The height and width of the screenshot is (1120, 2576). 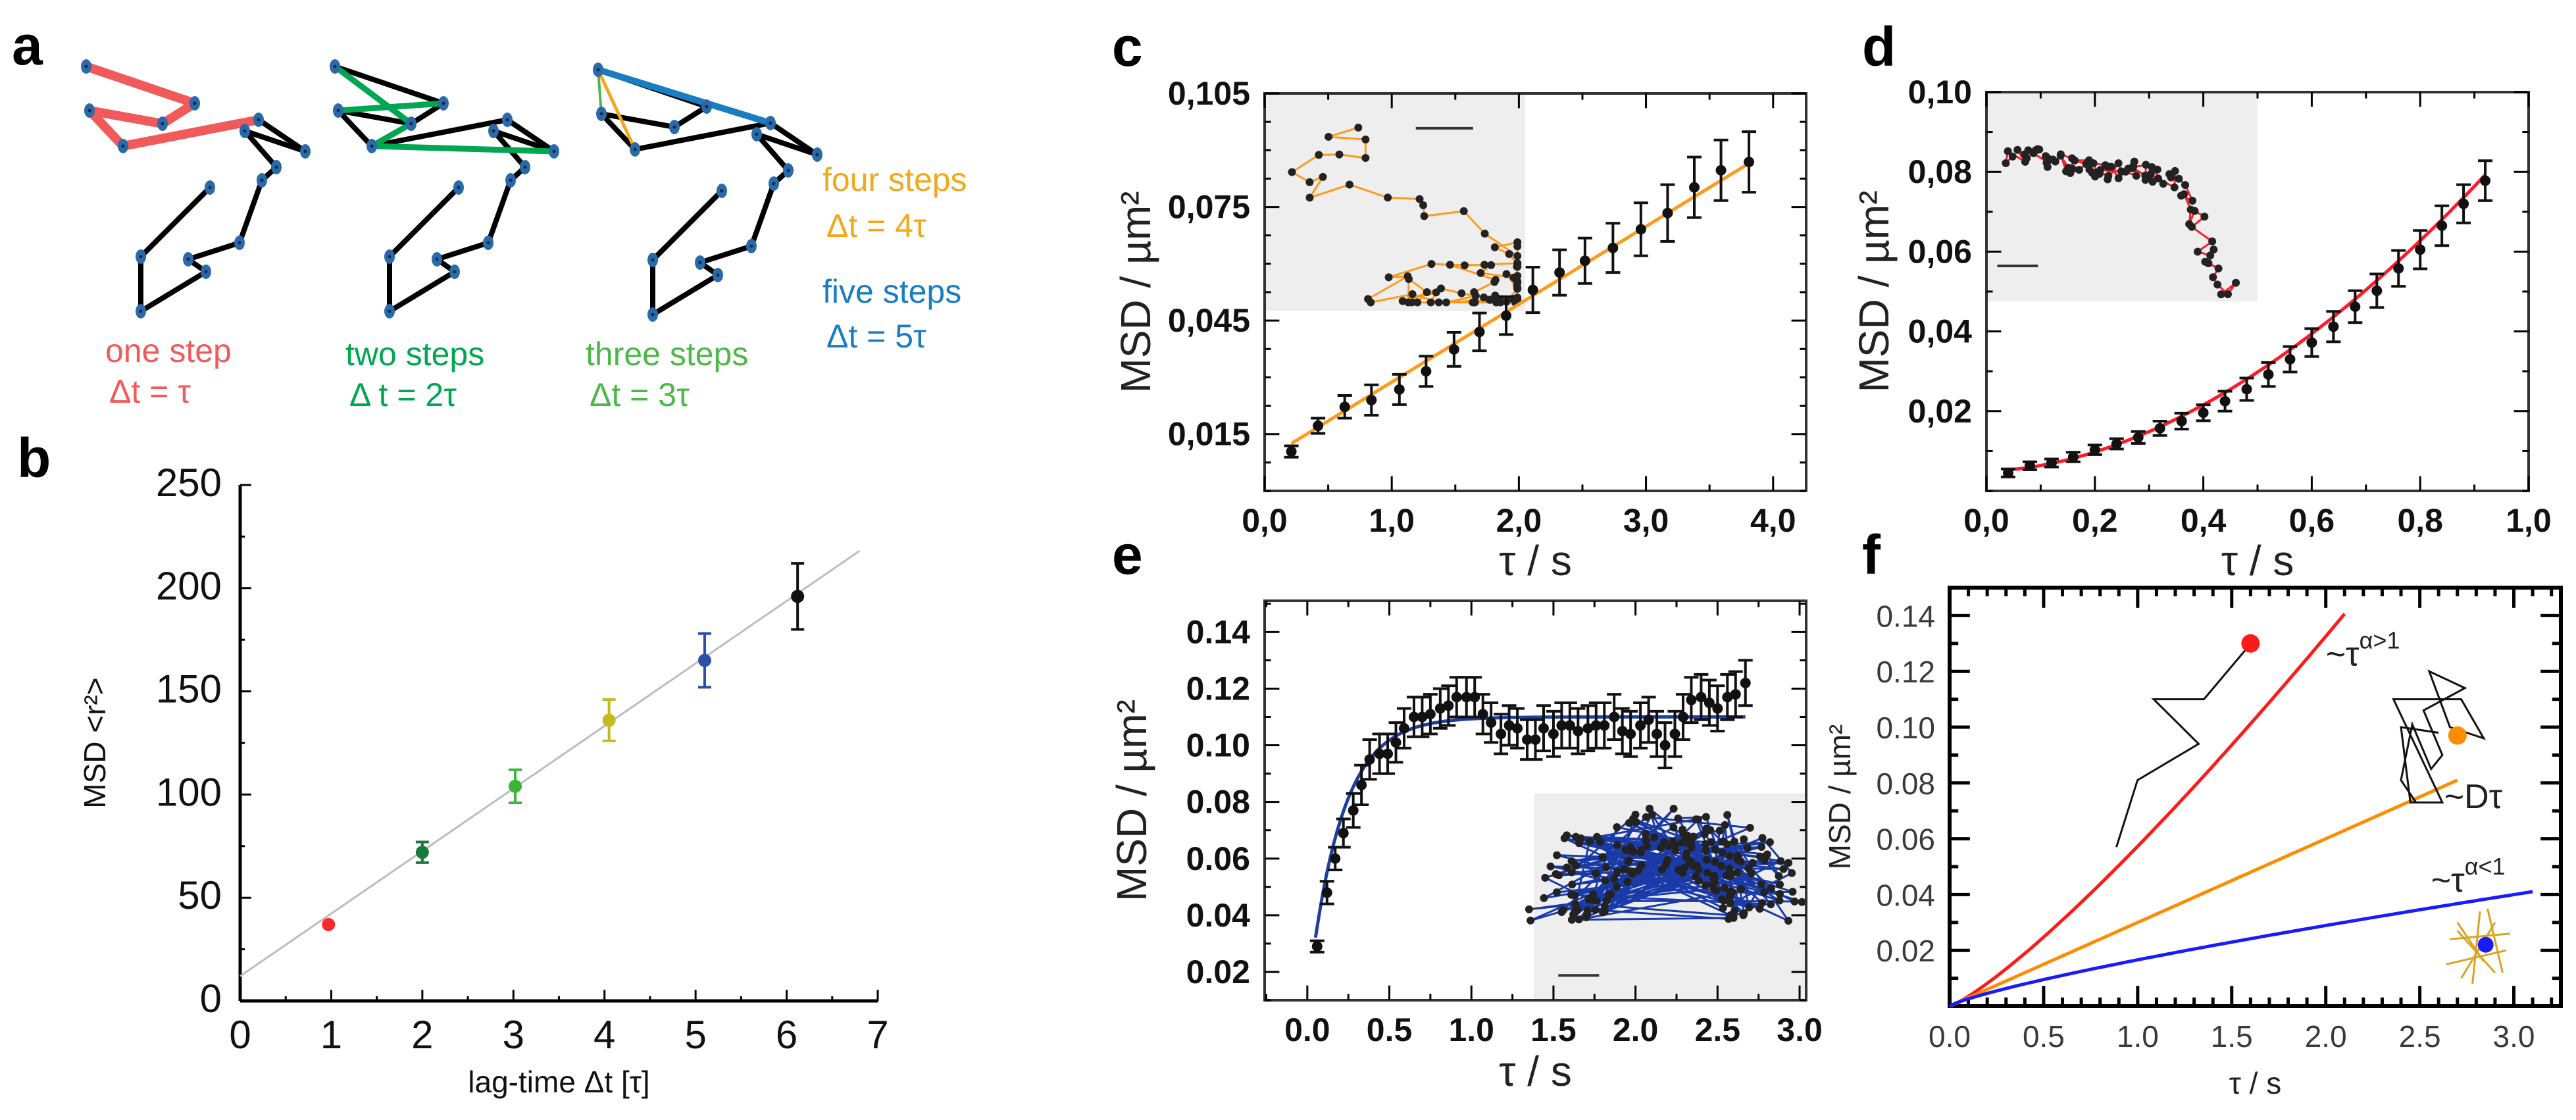 I want to click on x-tick-label: 7, so click(x=877, y=1035).